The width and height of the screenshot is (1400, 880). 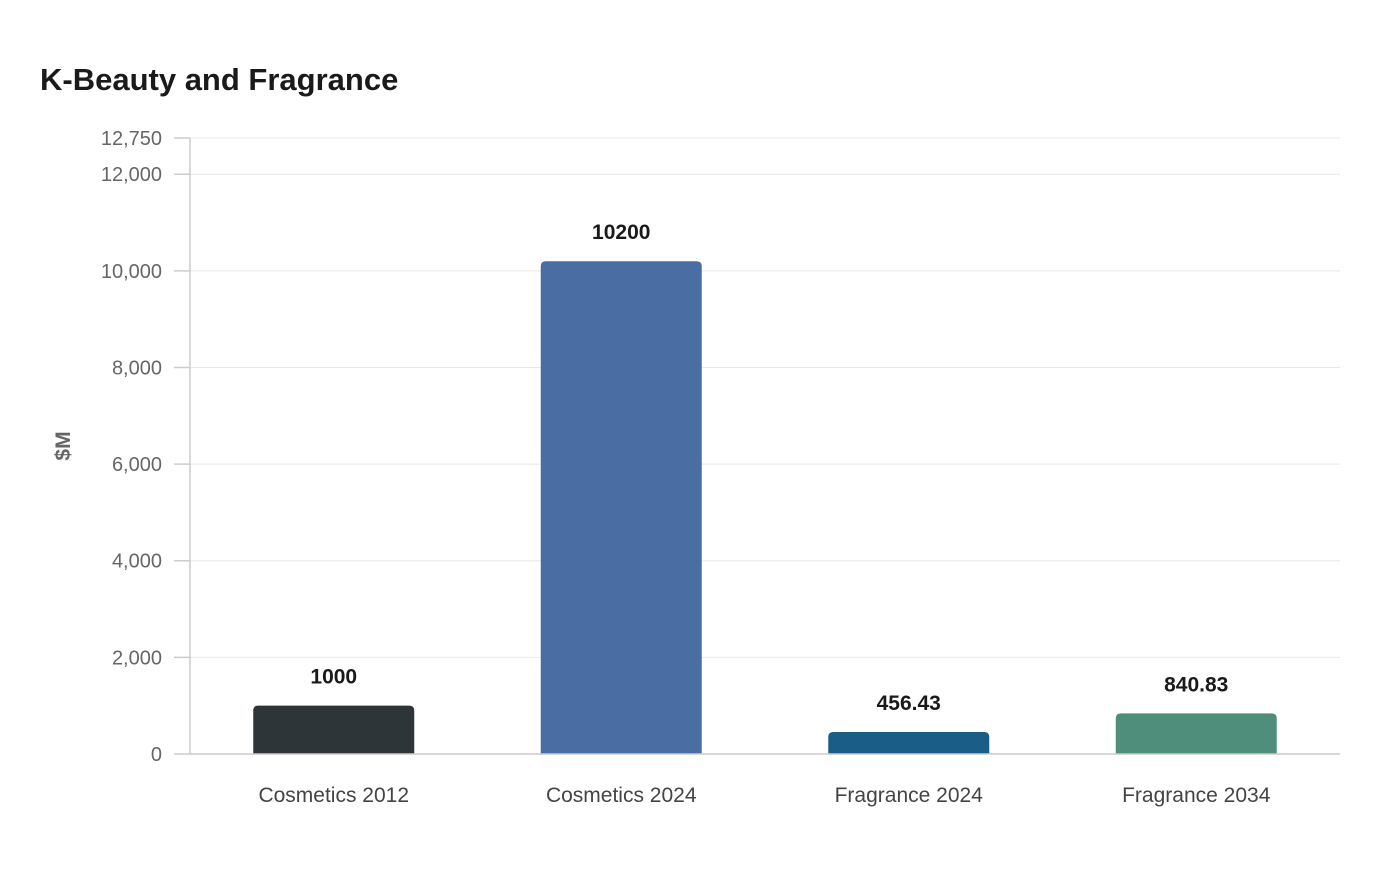 I want to click on y-tick-label: 8,000, so click(x=137, y=368).